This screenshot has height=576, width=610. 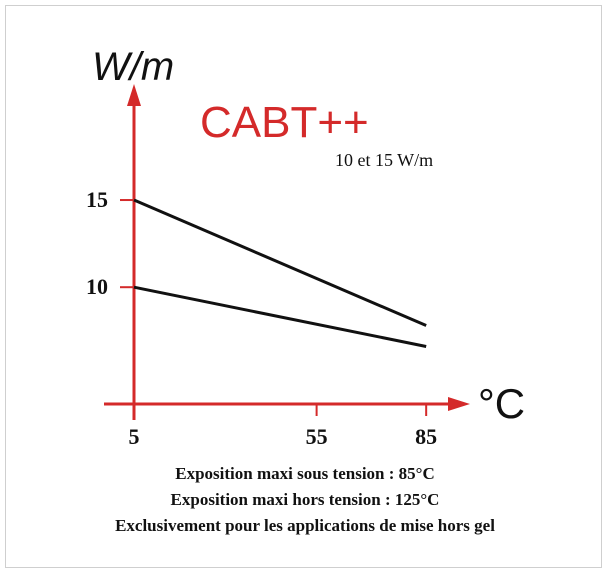 I want to click on y-axis-label: W/m, so click(x=133, y=67).